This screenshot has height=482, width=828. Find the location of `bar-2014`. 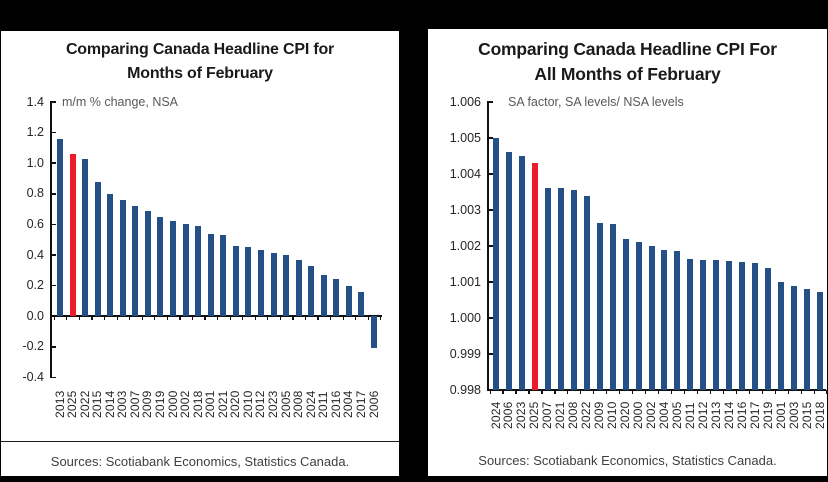

bar-2014 is located at coordinates (729, 325).